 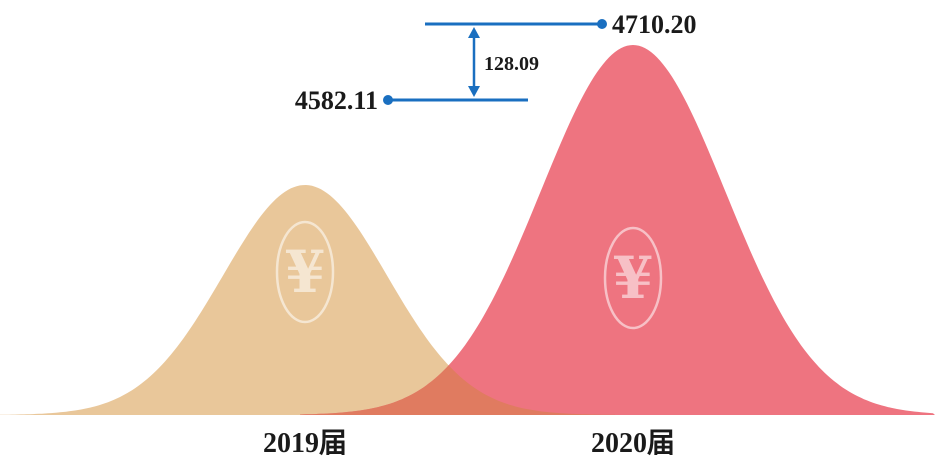 What do you see at coordinates (474, 32) in the screenshot?
I see `arrowhead-up-icon` at bounding box center [474, 32].